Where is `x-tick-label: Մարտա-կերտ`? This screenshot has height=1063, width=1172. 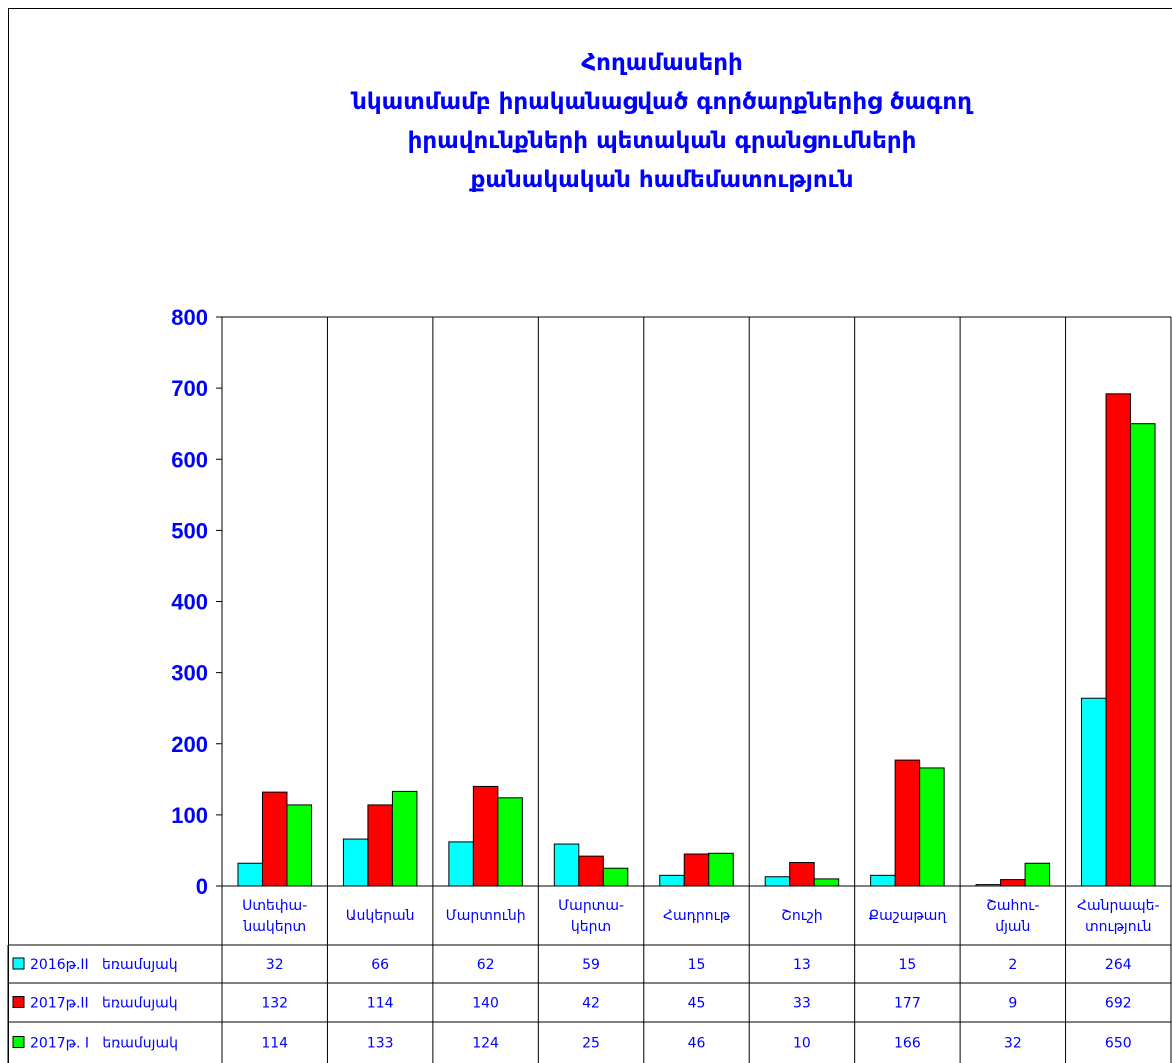
x-tick-label: Մարտա-կերտ is located at coordinates (591, 916).